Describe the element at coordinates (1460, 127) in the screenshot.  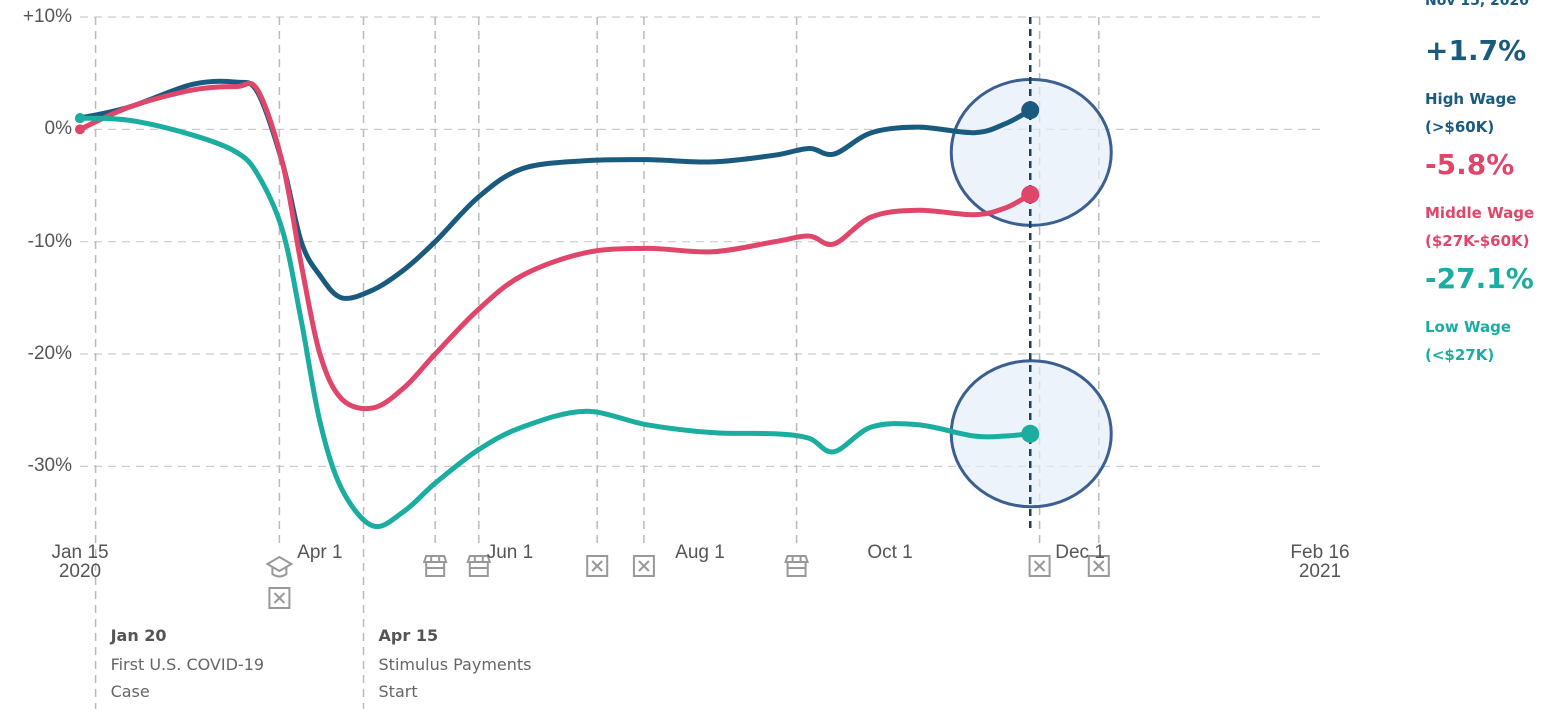
I see `legend-sublabel: (>$60K)` at that location.